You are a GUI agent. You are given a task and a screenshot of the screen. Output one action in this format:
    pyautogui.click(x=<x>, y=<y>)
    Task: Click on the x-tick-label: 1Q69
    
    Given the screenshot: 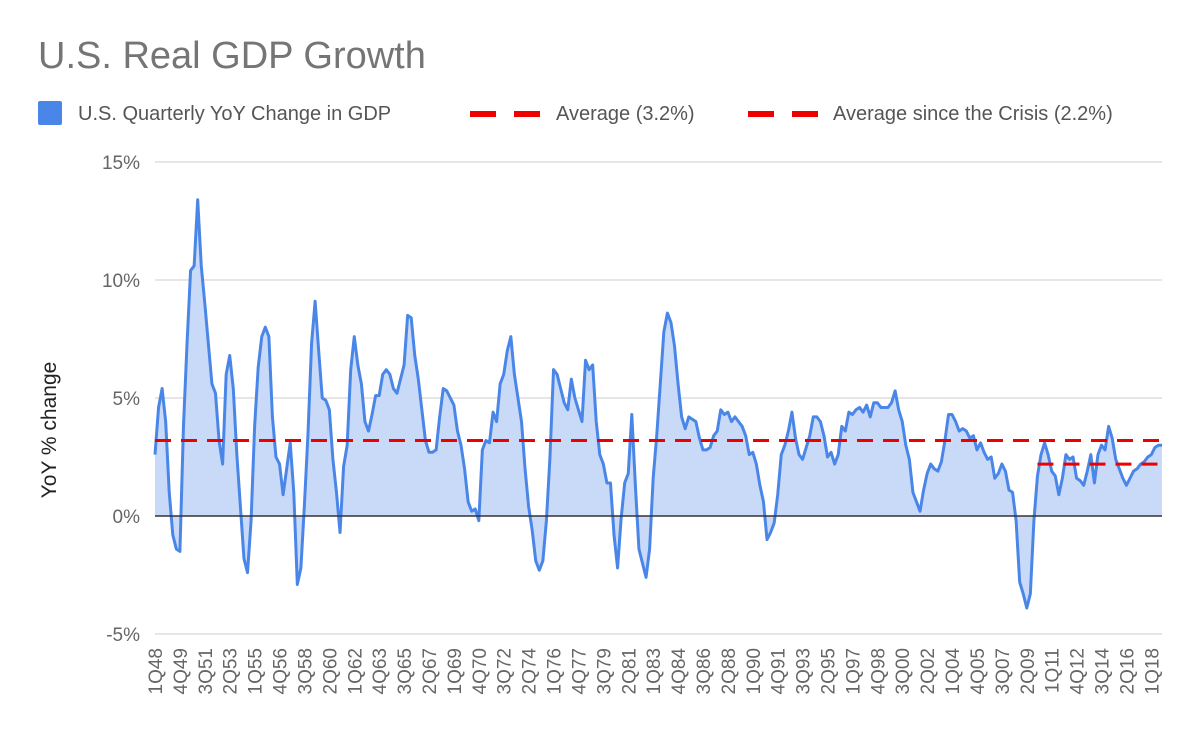 What is the action you would take?
    pyautogui.click(x=455, y=671)
    